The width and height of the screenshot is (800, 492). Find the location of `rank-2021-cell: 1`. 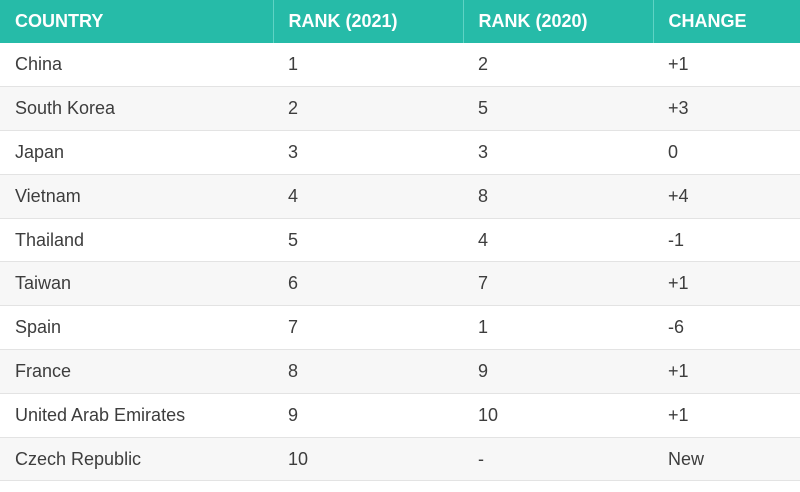

rank-2021-cell: 1 is located at coordinates (368, 65).